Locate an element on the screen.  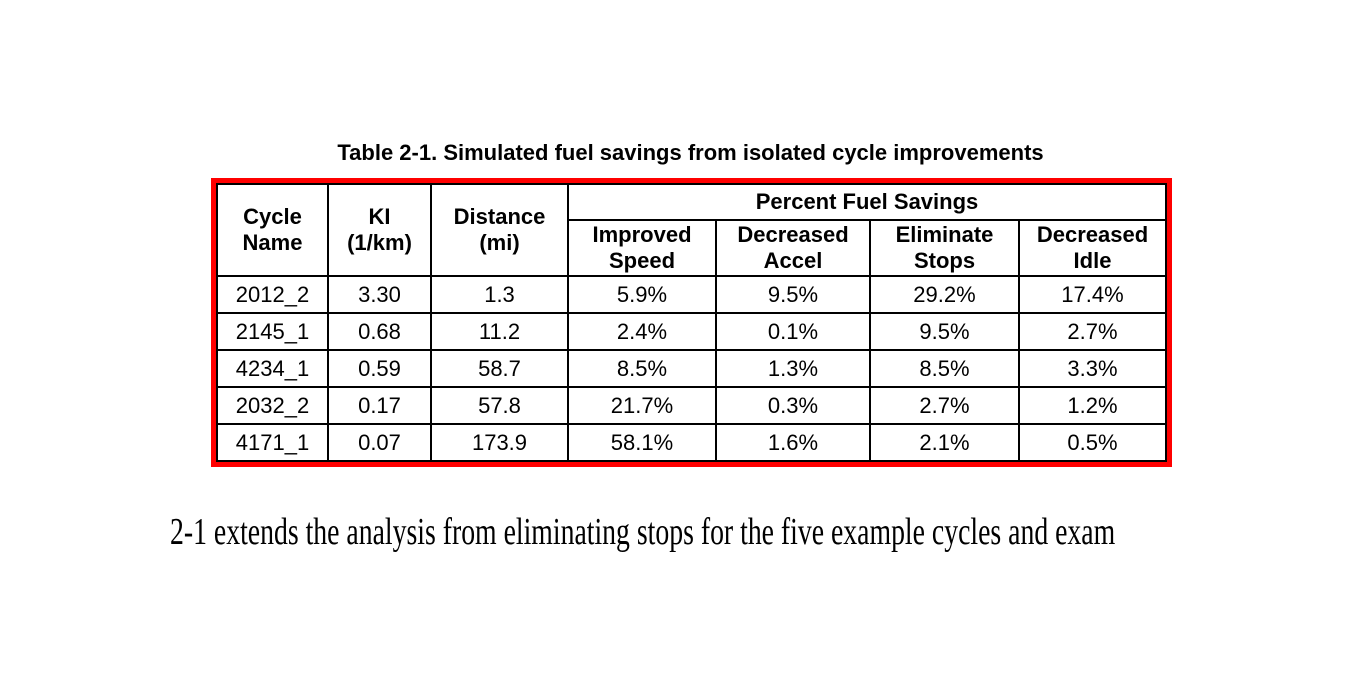
table-cell: 1.6% is located at coordinates (793, 442).